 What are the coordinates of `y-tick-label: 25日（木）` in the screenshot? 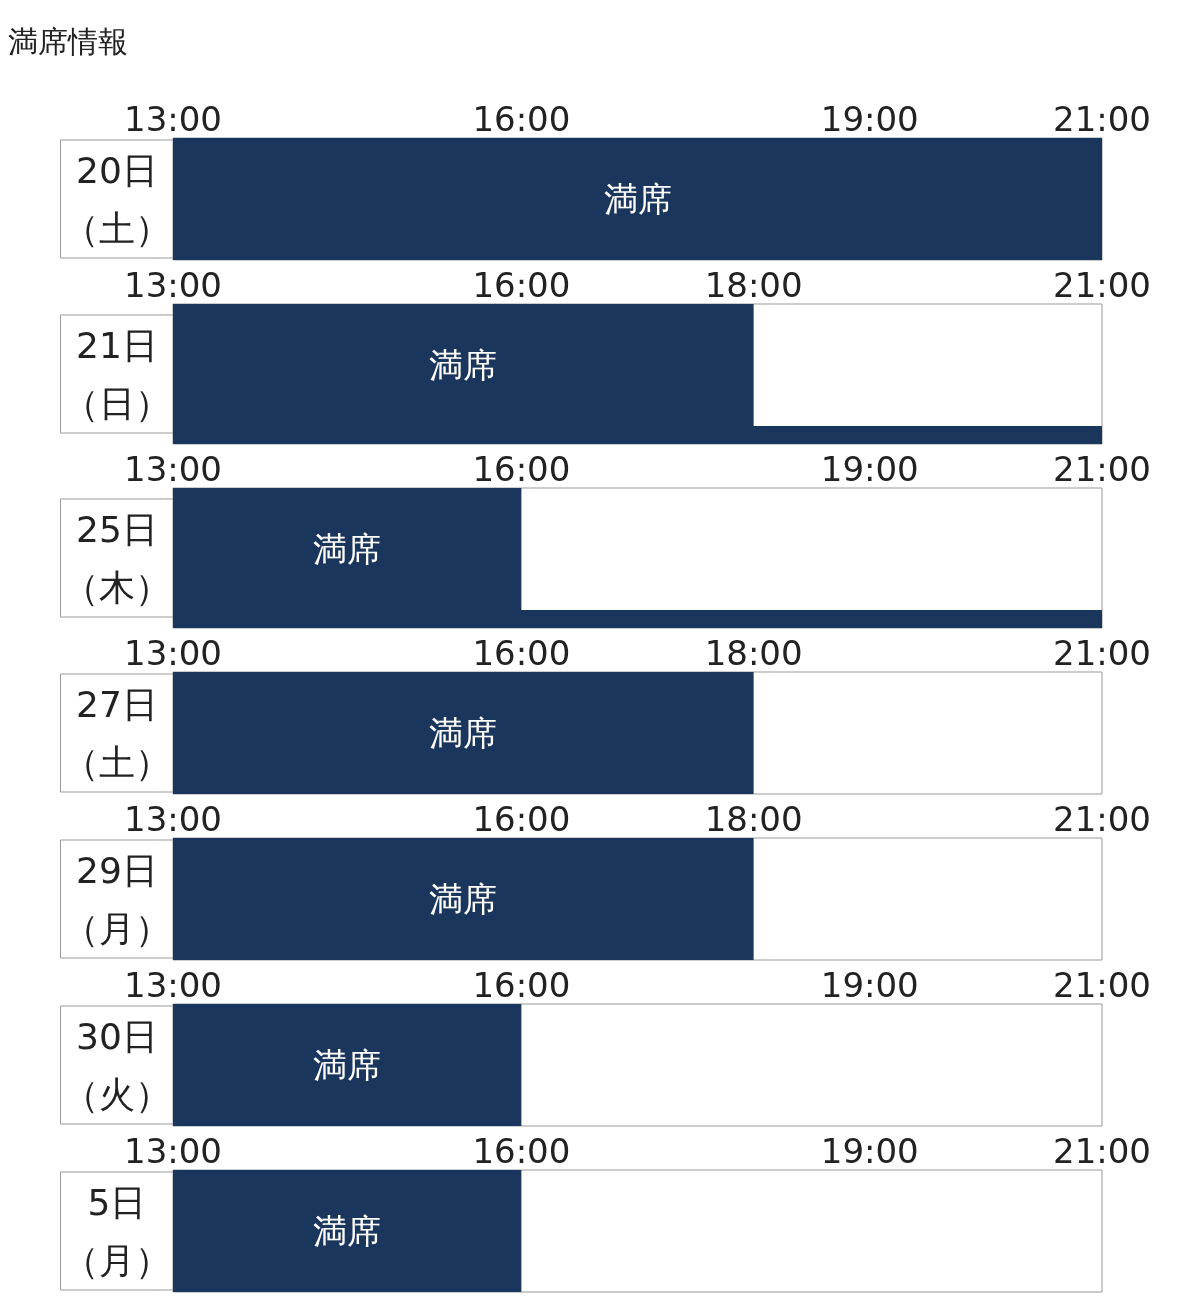 It's located at (117, 558).